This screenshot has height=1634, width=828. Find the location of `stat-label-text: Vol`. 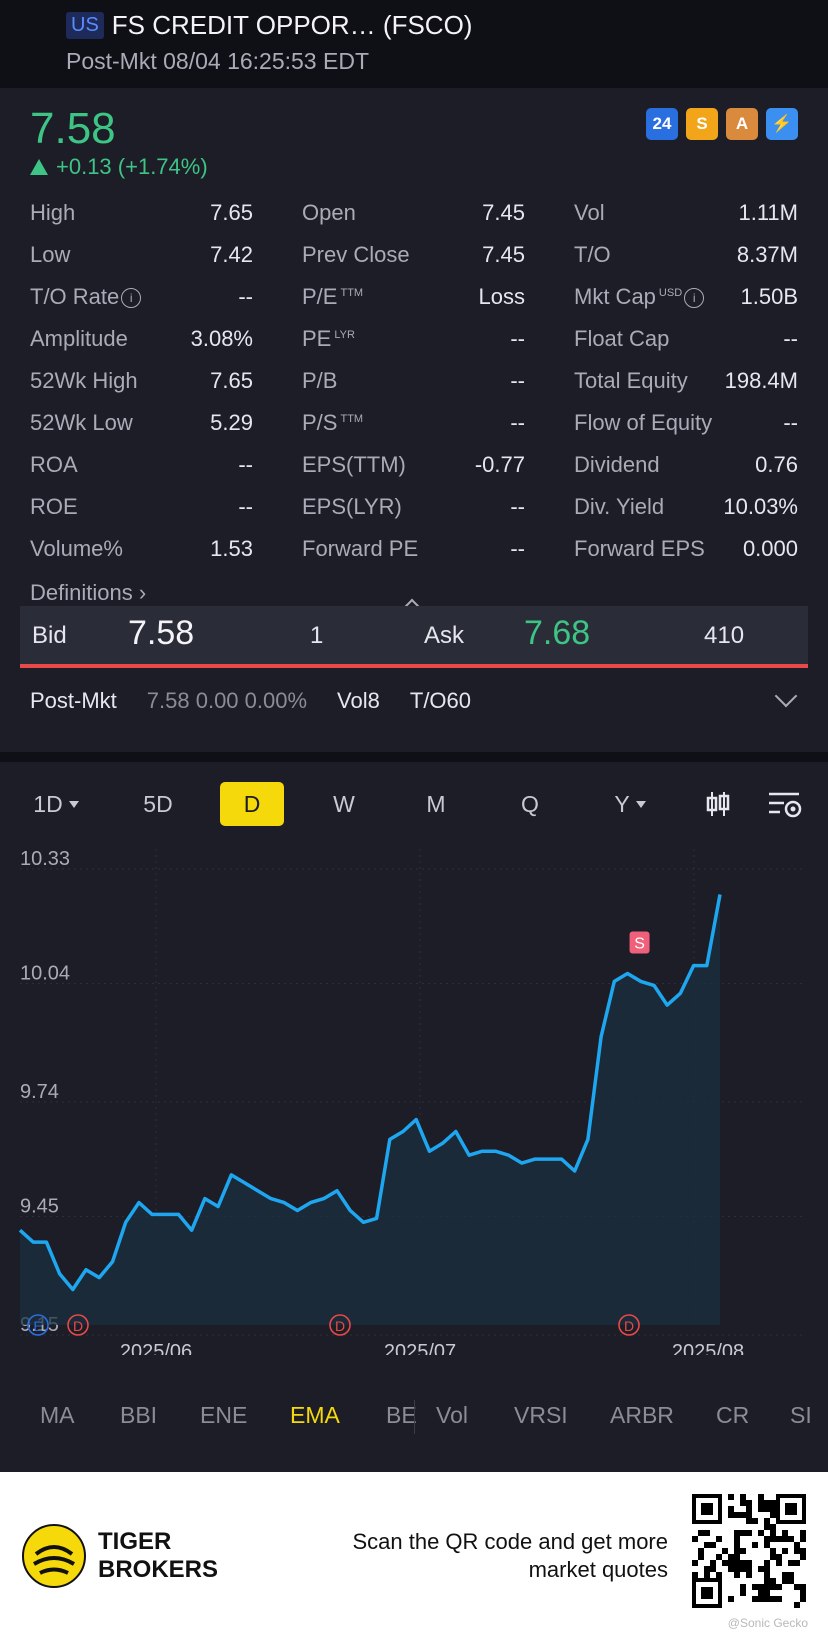

stat-label-text: Vol is located at coordinates (589, 212).